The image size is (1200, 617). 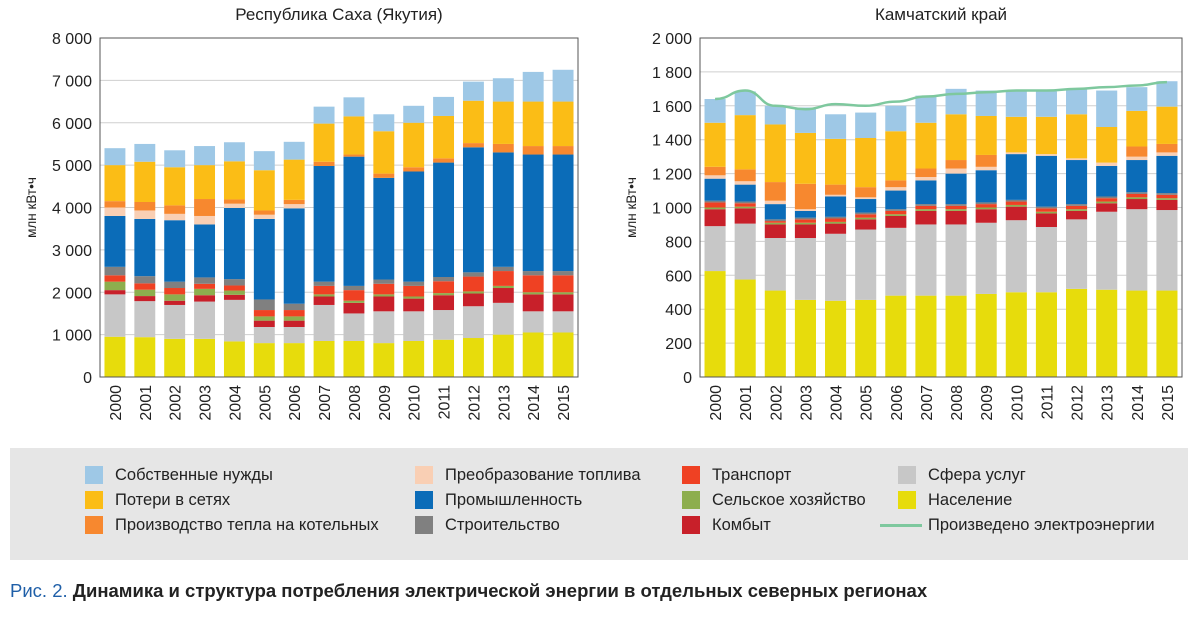 What do you see at coordinates (774, 500) in the screenshot?
I see `legend-item-selkh: Сельское хозяйство` at bounding box center [774, 500].